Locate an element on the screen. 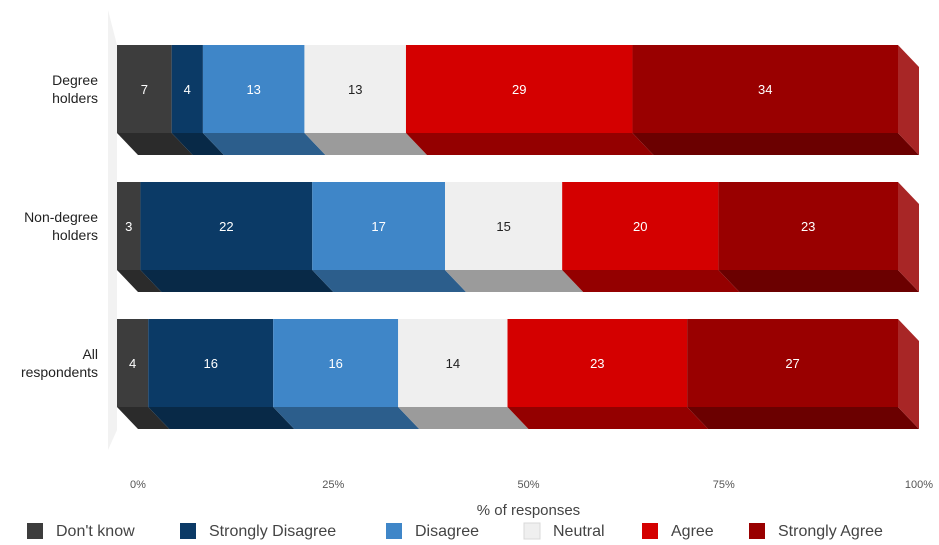 The height and width of the screenshot is (545, 939). x-tick-label: 25% is located at coordinates (333, 485).